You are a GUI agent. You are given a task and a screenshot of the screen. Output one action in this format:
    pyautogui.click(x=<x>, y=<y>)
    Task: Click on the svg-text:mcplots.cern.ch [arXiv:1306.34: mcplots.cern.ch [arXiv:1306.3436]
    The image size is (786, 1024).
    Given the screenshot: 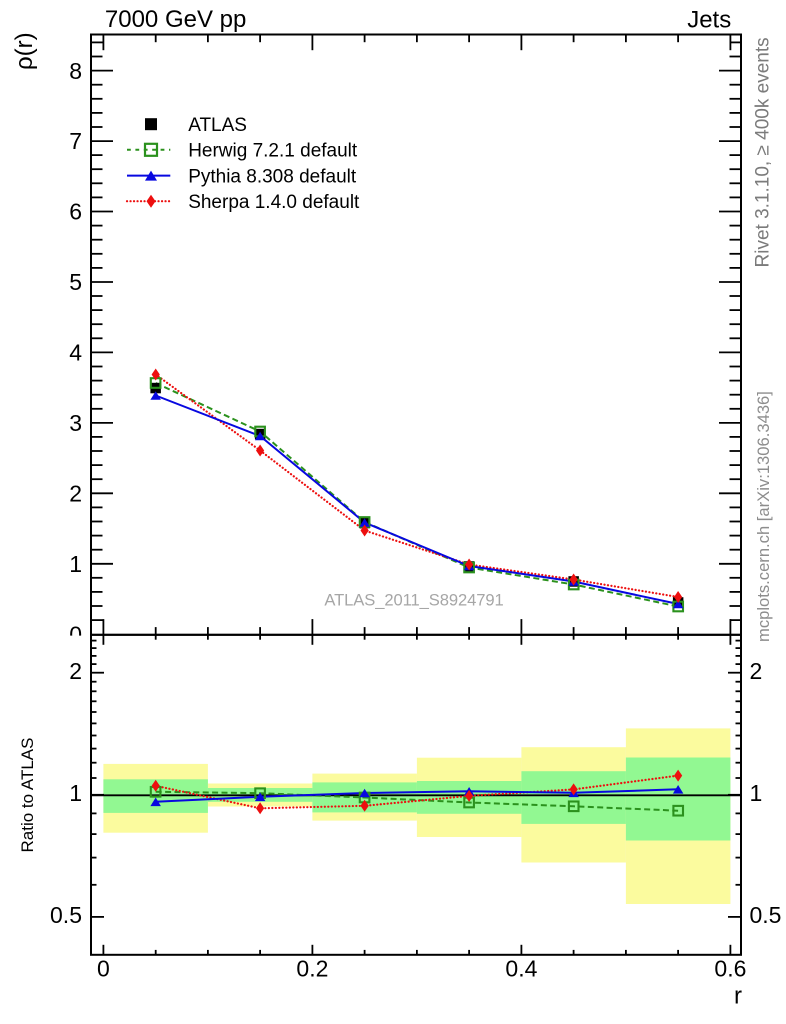 What is the action you would take?
    pyautogui.click(x=763, y=516)
    